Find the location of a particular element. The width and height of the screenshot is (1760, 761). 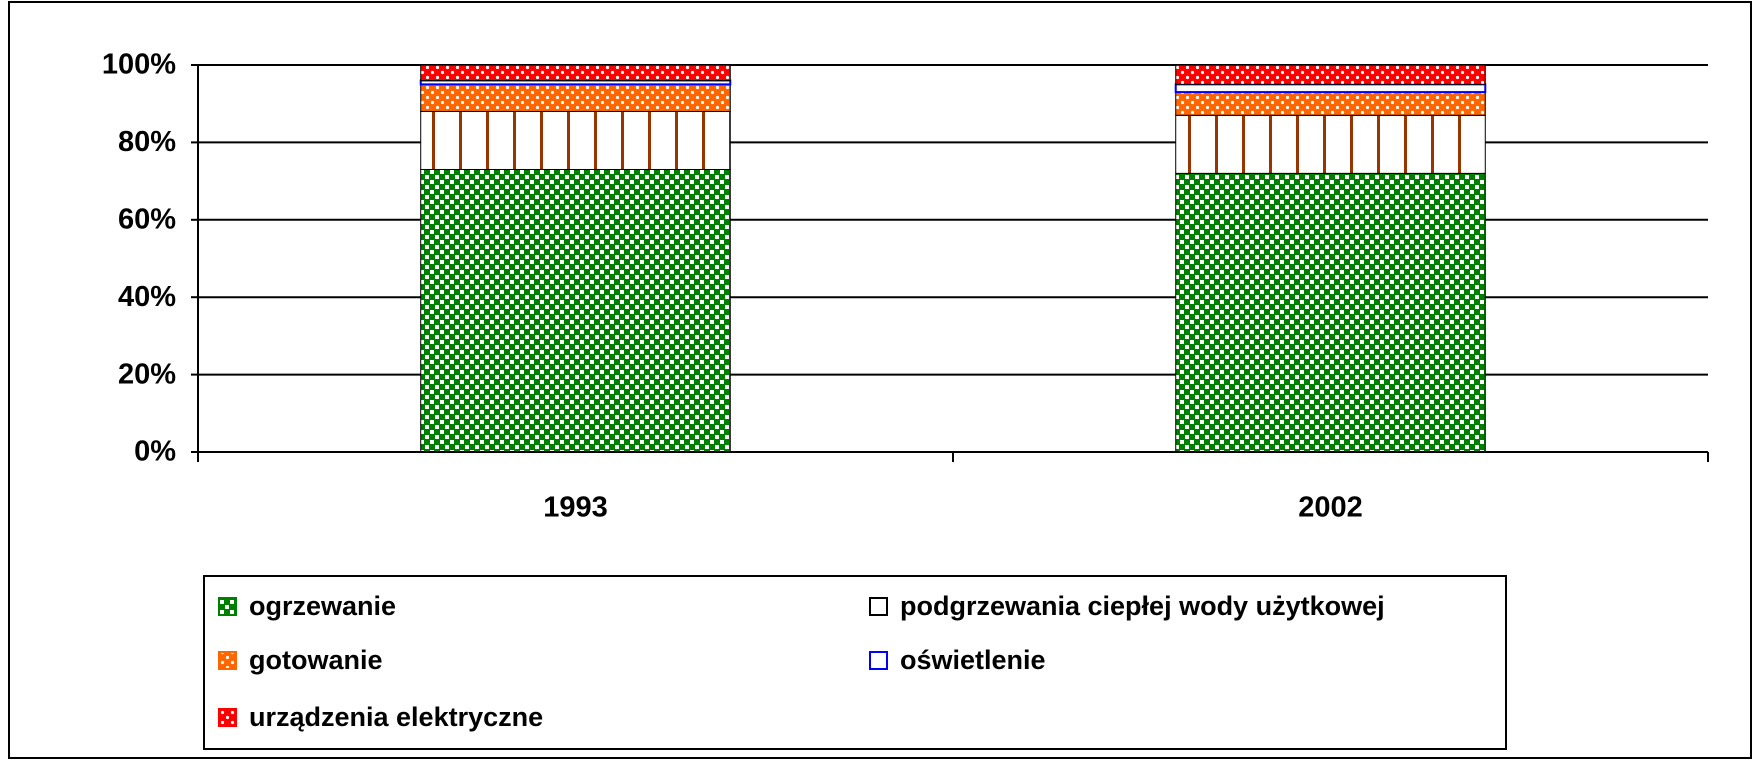

y-tick-label: 60% is located at coordinates (147, 219).